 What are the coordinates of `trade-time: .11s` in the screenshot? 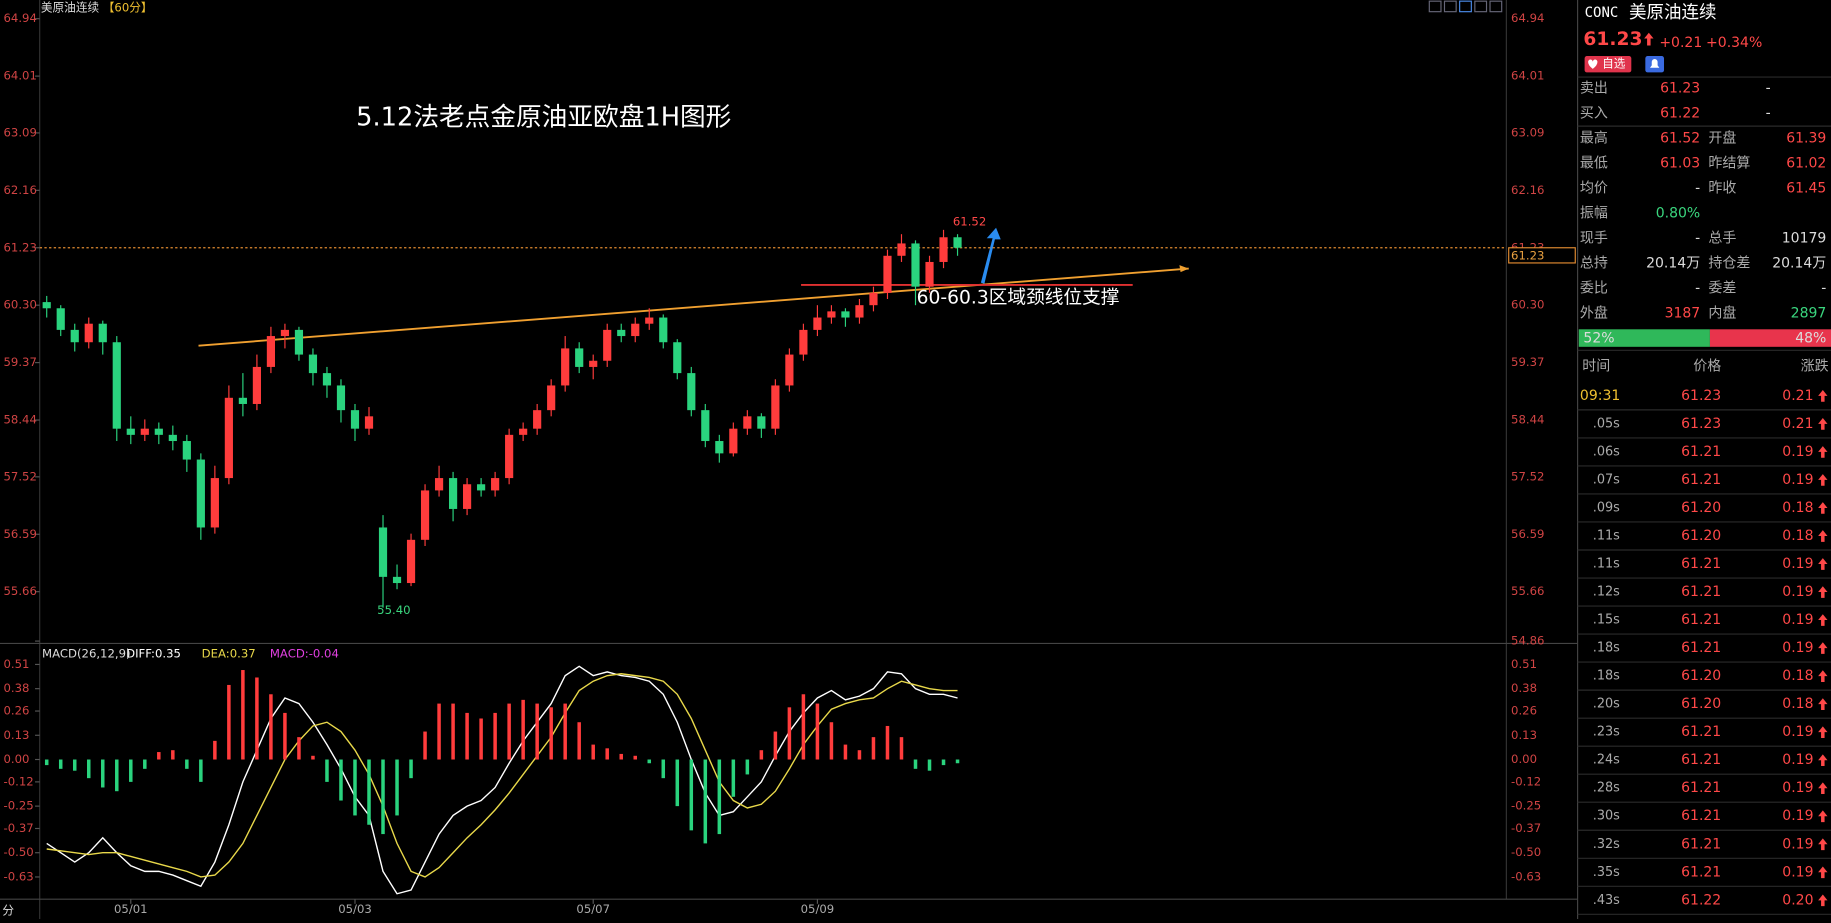 It's located at (1606, 564).